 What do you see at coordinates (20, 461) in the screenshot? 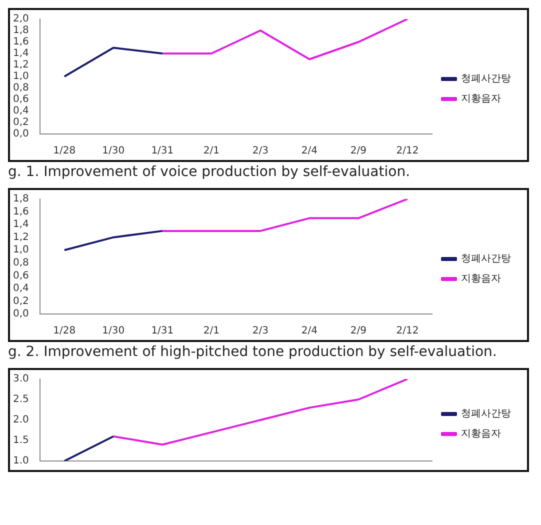
I see `y-tick-label: 1.0` at bounding box center [20, 461].